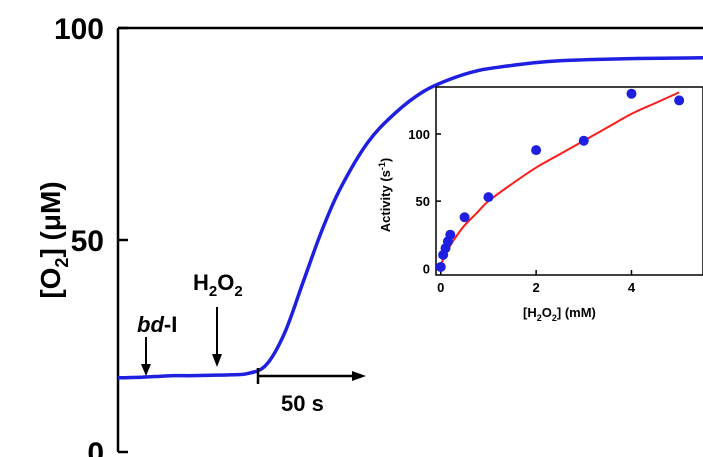 This screenshot has height=457, width=703. Describe the element at coordinates (95, 447) in the screenshot. I see `main-y-tick-label: 0` at that location.